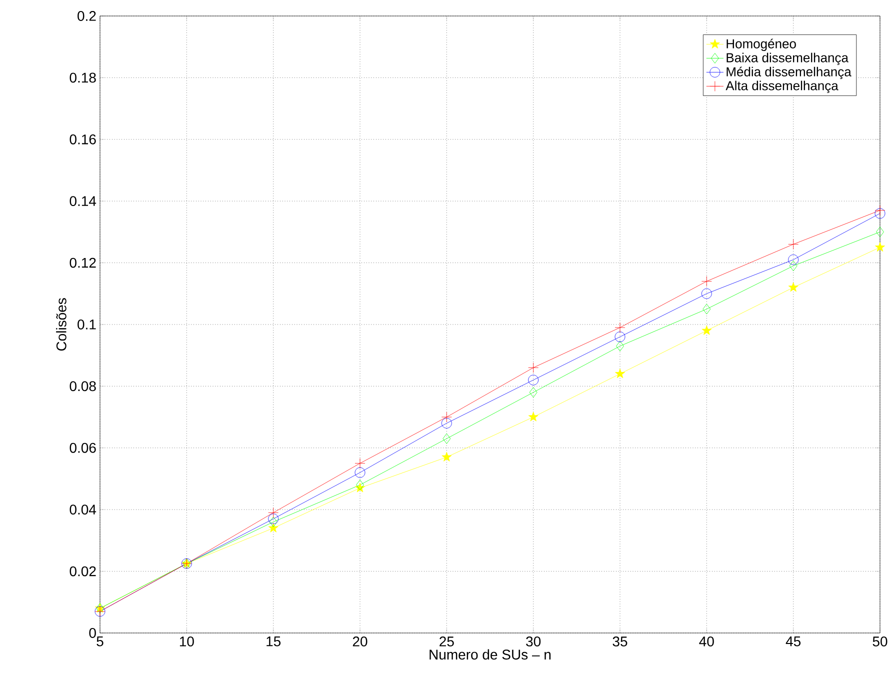 The width and height of the screenshot is (895, 695). Describe the element at coordinates (83, 571) in the screenshot. I see `y-tick-label: 0.02` at that location.